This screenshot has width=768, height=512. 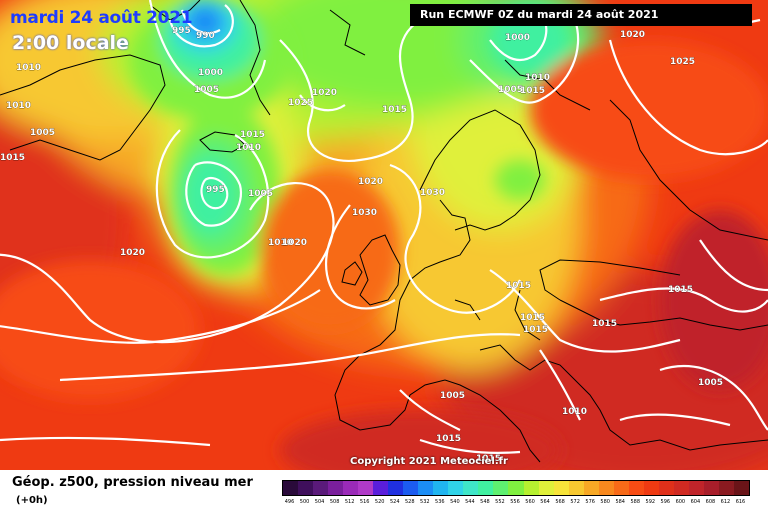 What do you see at coordinates (440, 502) in the screenshot?
I see `color-scale-label: 536` at bounding box center [440, 502].